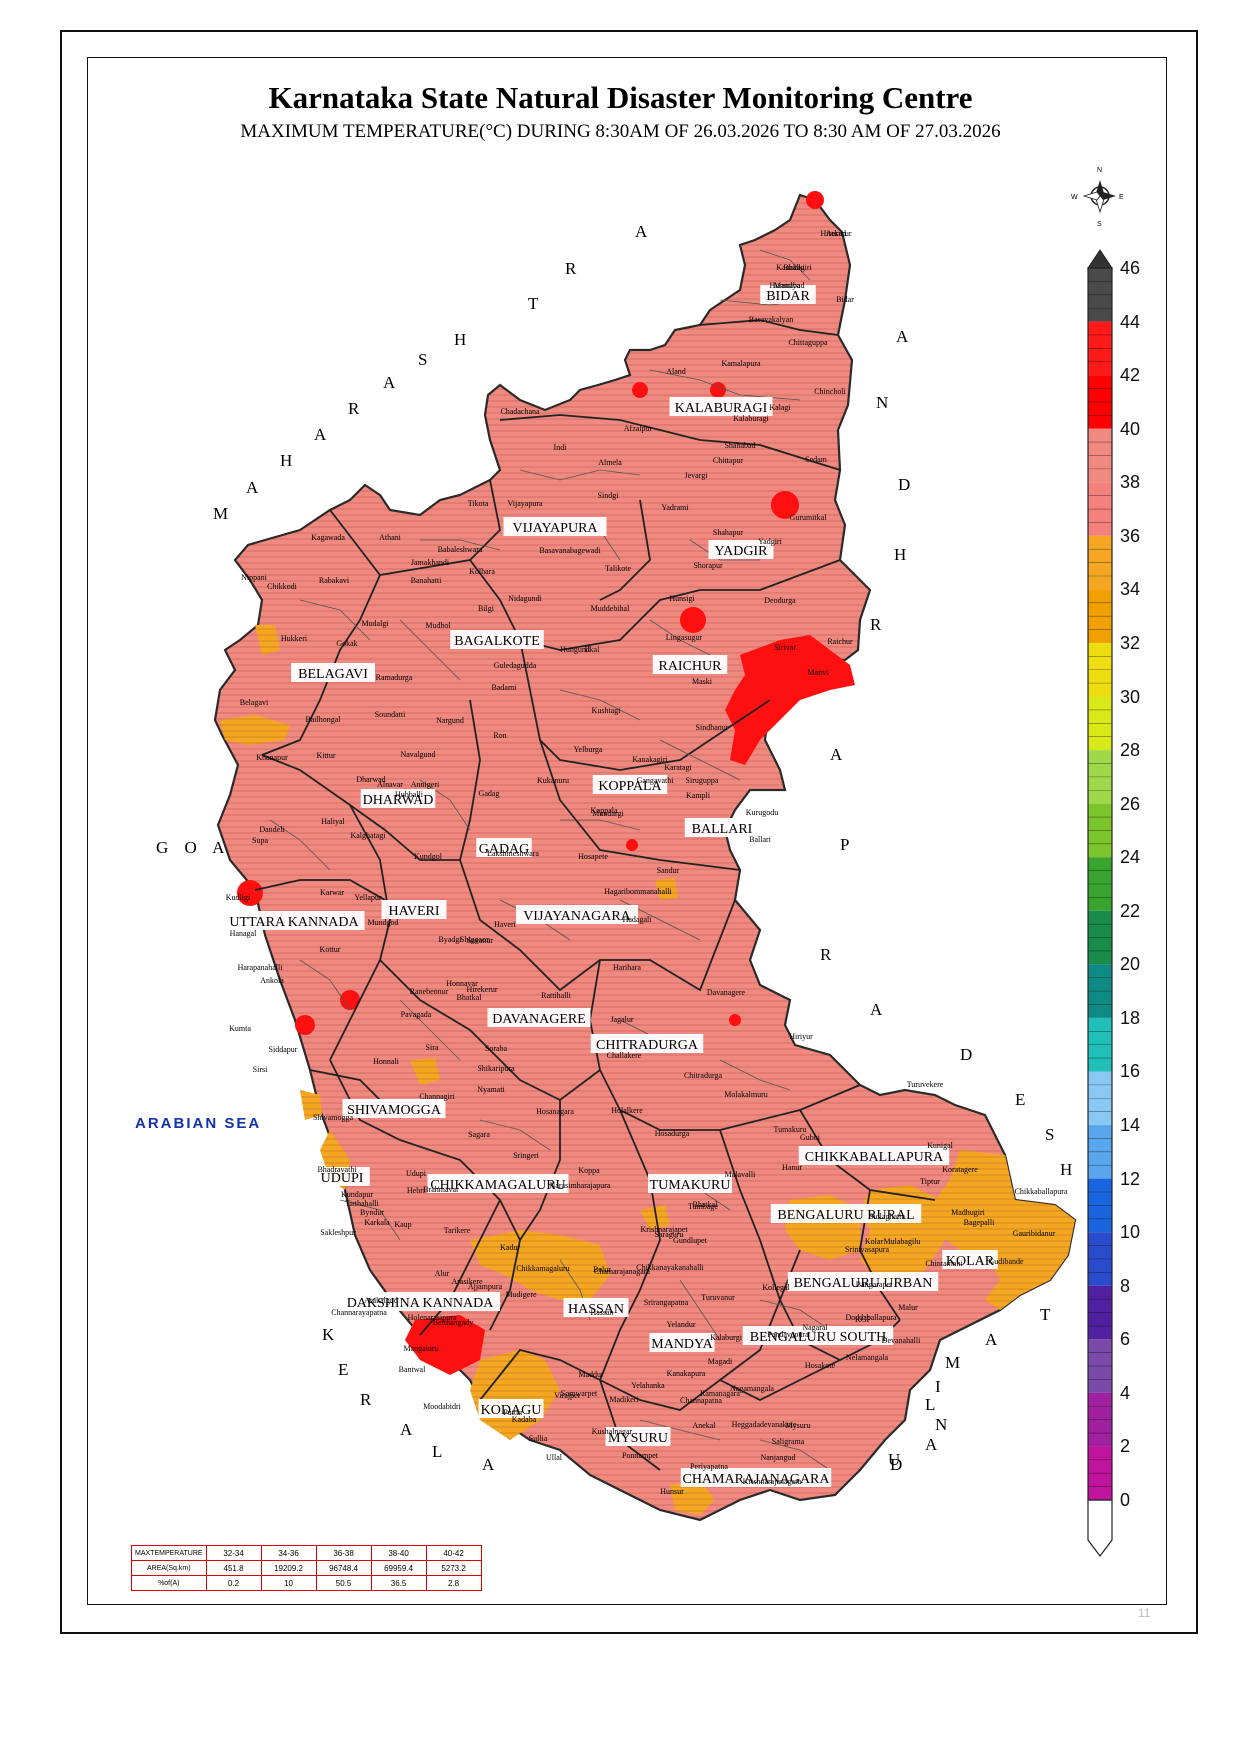 This screenshot has width=1241, height=1755. What do you see at coordinates (398, 800) in the screenshot?
I see `district-label: DHARWAD` at bounding box center [398, 800].